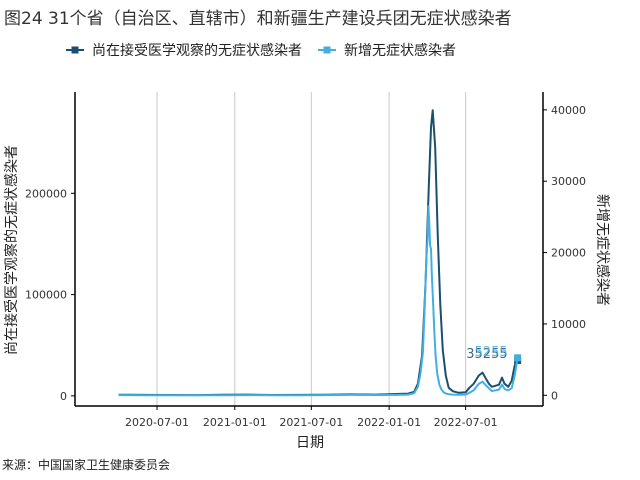 The height and width of the screenshot is (480, 640). What do you see at coordinates (602, 250) in the screenshot?
I see `y-axis-right-title: 新增无症状感染者` at bounding box center [602, 250].